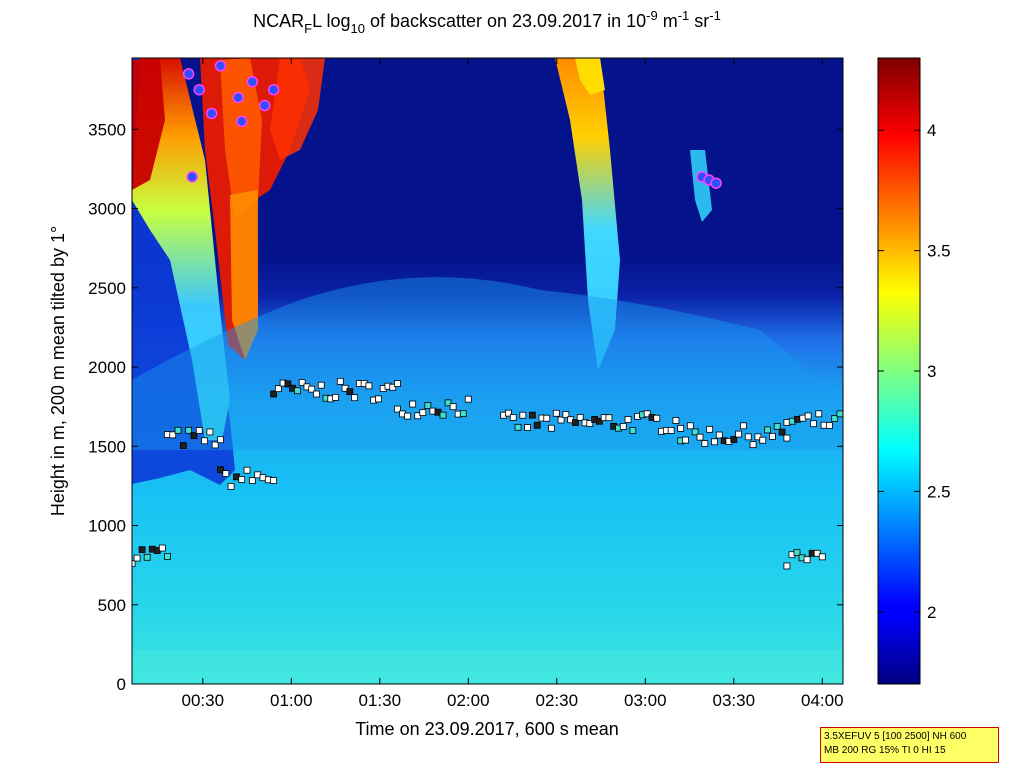 The height and width of the screenshot is (767, 1023). What do you see at coordinates (699, 21) in the screenshot?
I see `title-part: sr` at bounding box center [699, 21].